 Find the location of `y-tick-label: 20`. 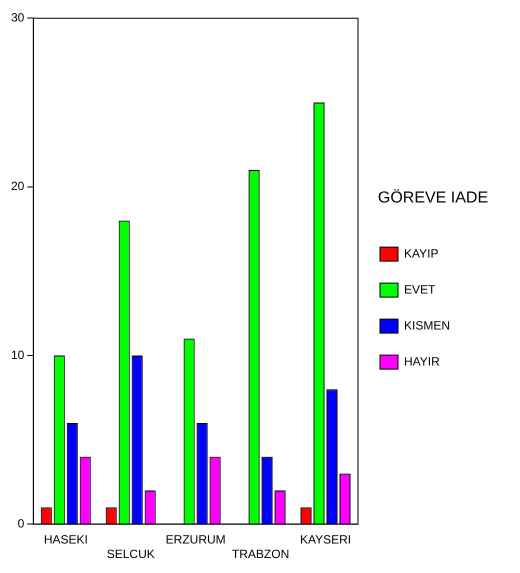

y-tick-label: 20 is located at coordinates (17, 186).